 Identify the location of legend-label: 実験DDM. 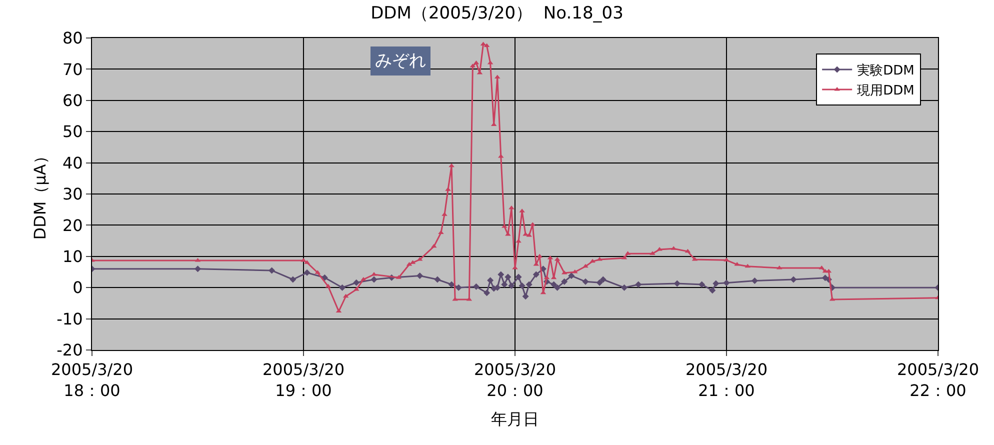
(885, 70).